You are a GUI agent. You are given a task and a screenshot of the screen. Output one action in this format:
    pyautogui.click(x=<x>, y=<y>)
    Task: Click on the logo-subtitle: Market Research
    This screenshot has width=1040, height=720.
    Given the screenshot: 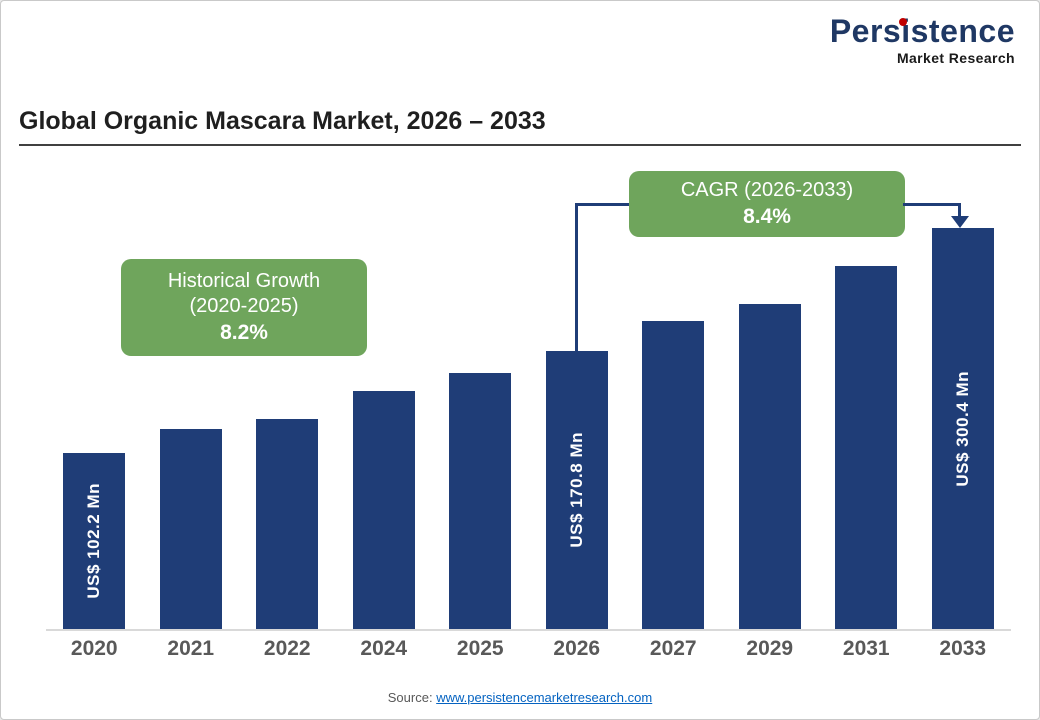 What is the action you would take?
    pyautogui.click(x=955, y=57)
    